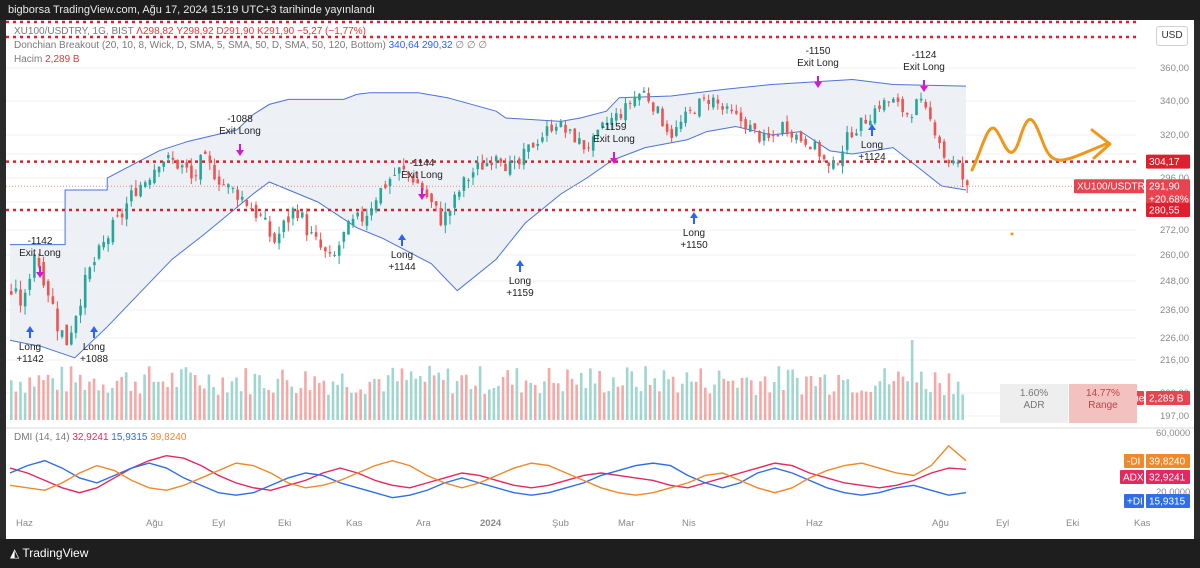 The height and width of the screenshot is (568, 1200). What do you see at coordinates (424, 523) in the screenshot?
I see `time-tick-label: Ara` at bounding box center [424, 523].